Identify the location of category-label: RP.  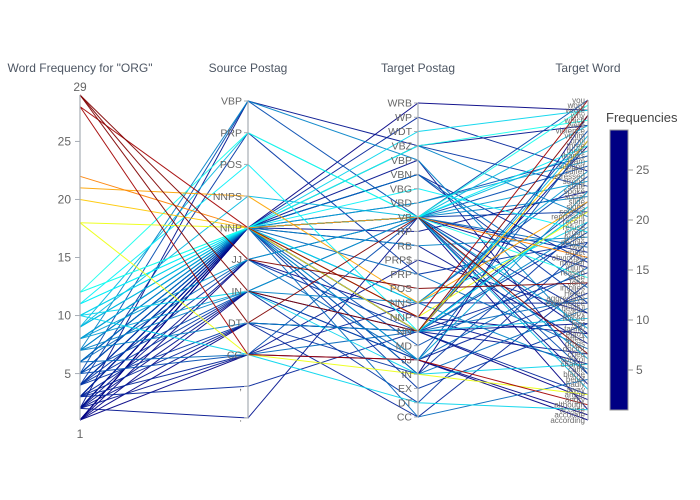
(404, 232).